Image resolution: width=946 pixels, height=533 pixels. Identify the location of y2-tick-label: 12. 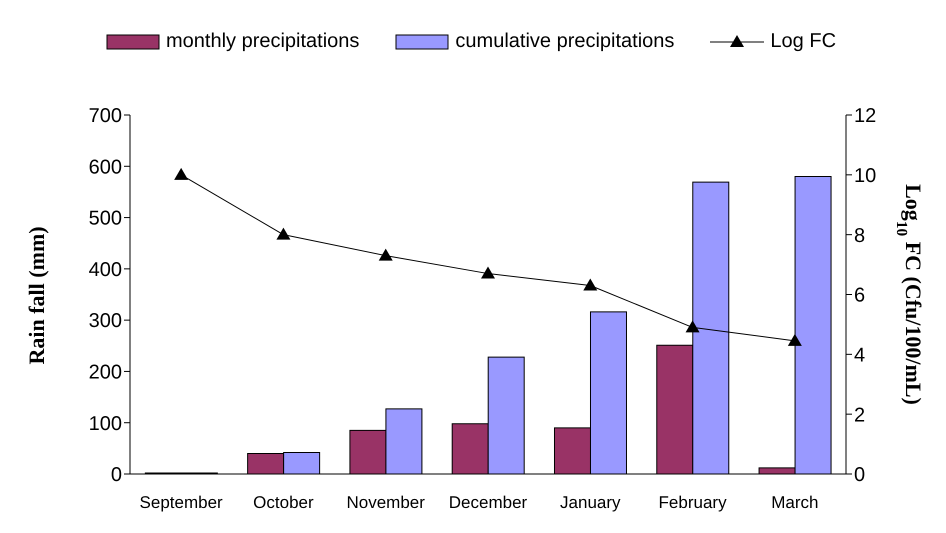
(865, 116).